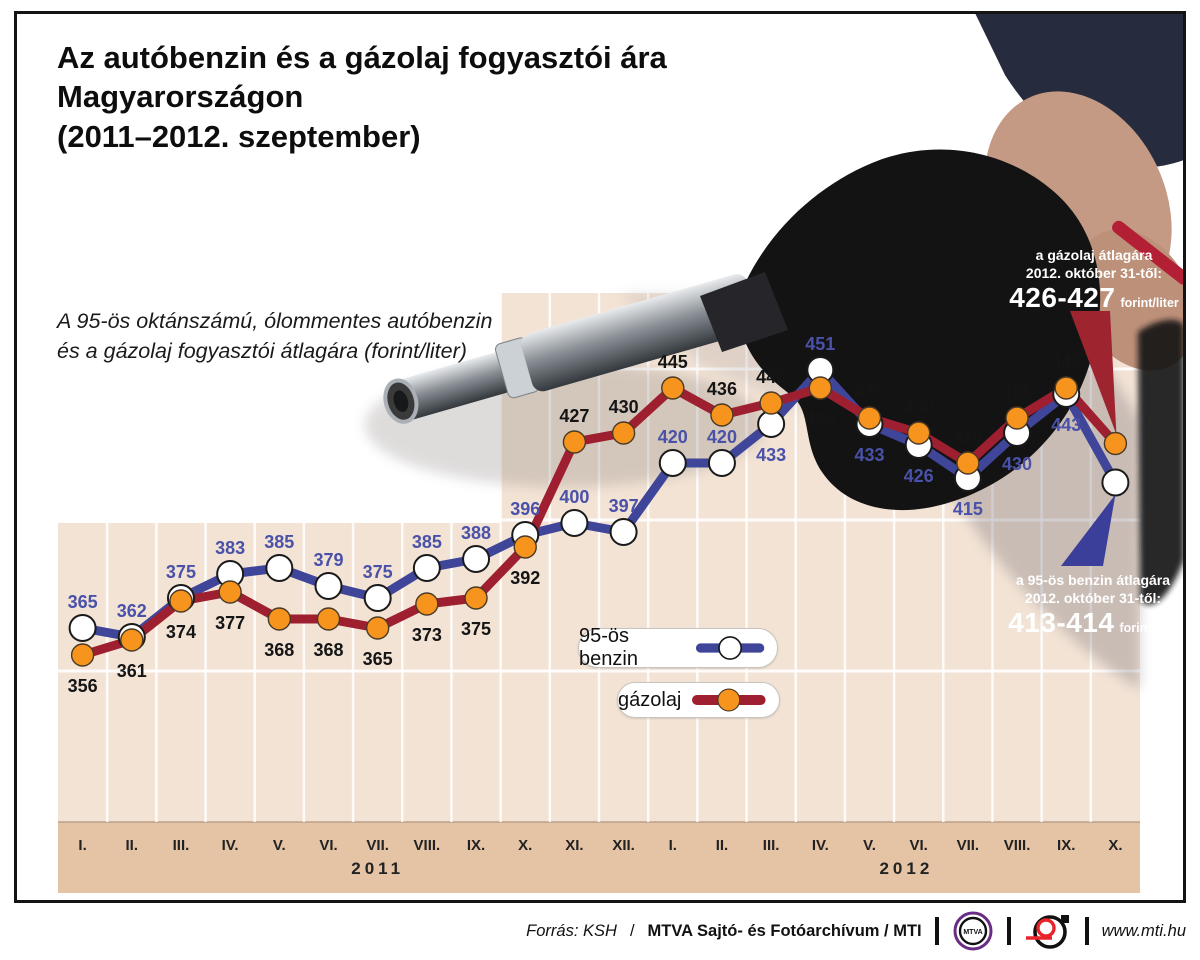 The image size is (1200, 960). Describe the element at coordinates (919, 407) in the screenshot. I see `value-label-gazolaj: 430` at that location.